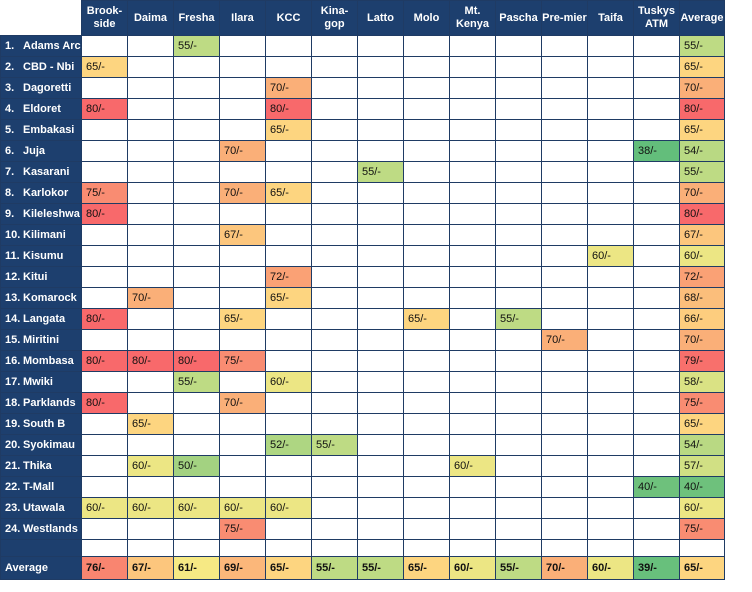 The image size is (752, 592). I want to click on row-average-cell: 54/-, so click(702, 151).